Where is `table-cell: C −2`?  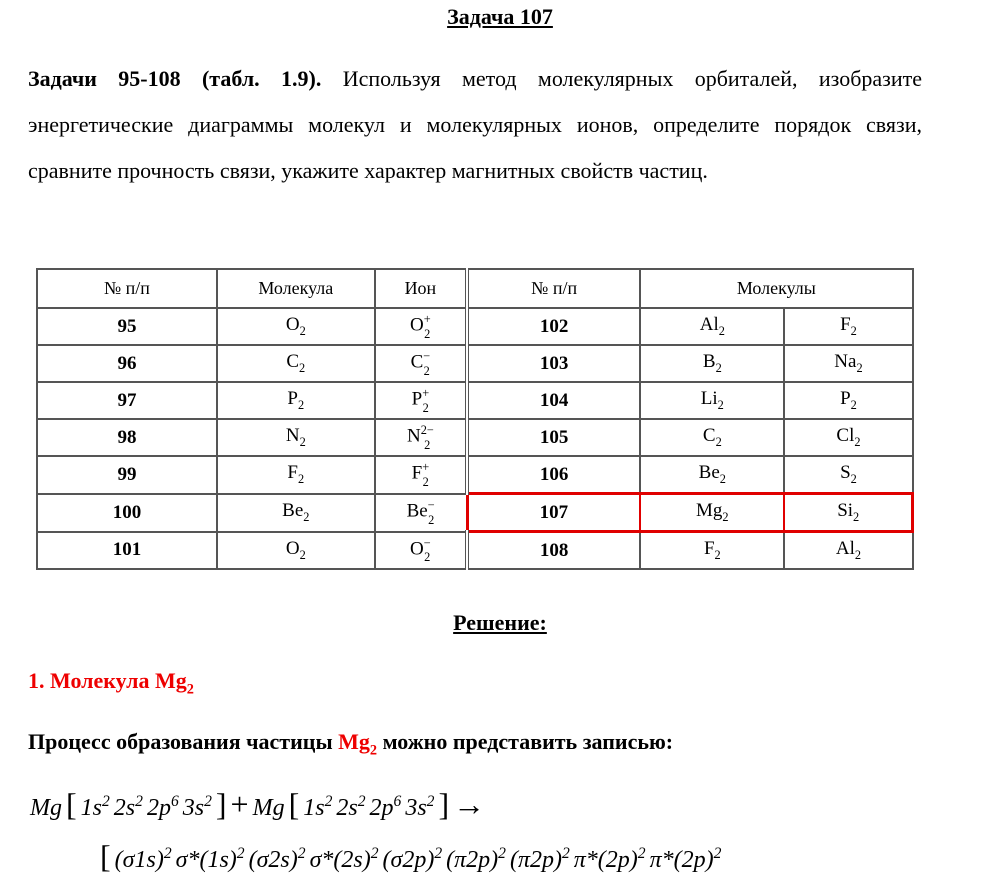 table-cell: C −2 is located at coordinates (421, 363).